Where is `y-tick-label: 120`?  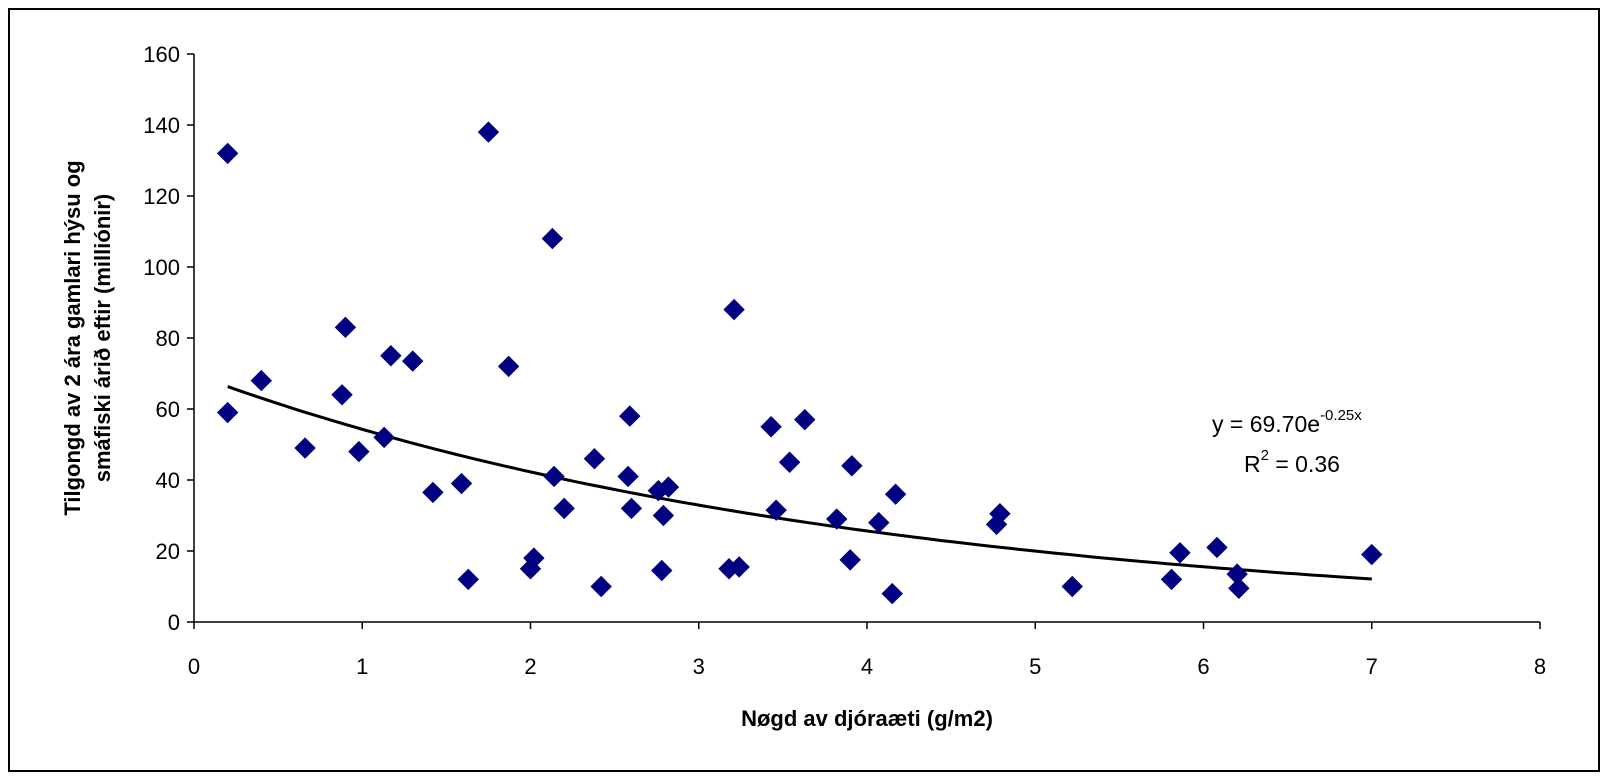 y-tick-label: 120 is located at coordinates (161, 196).